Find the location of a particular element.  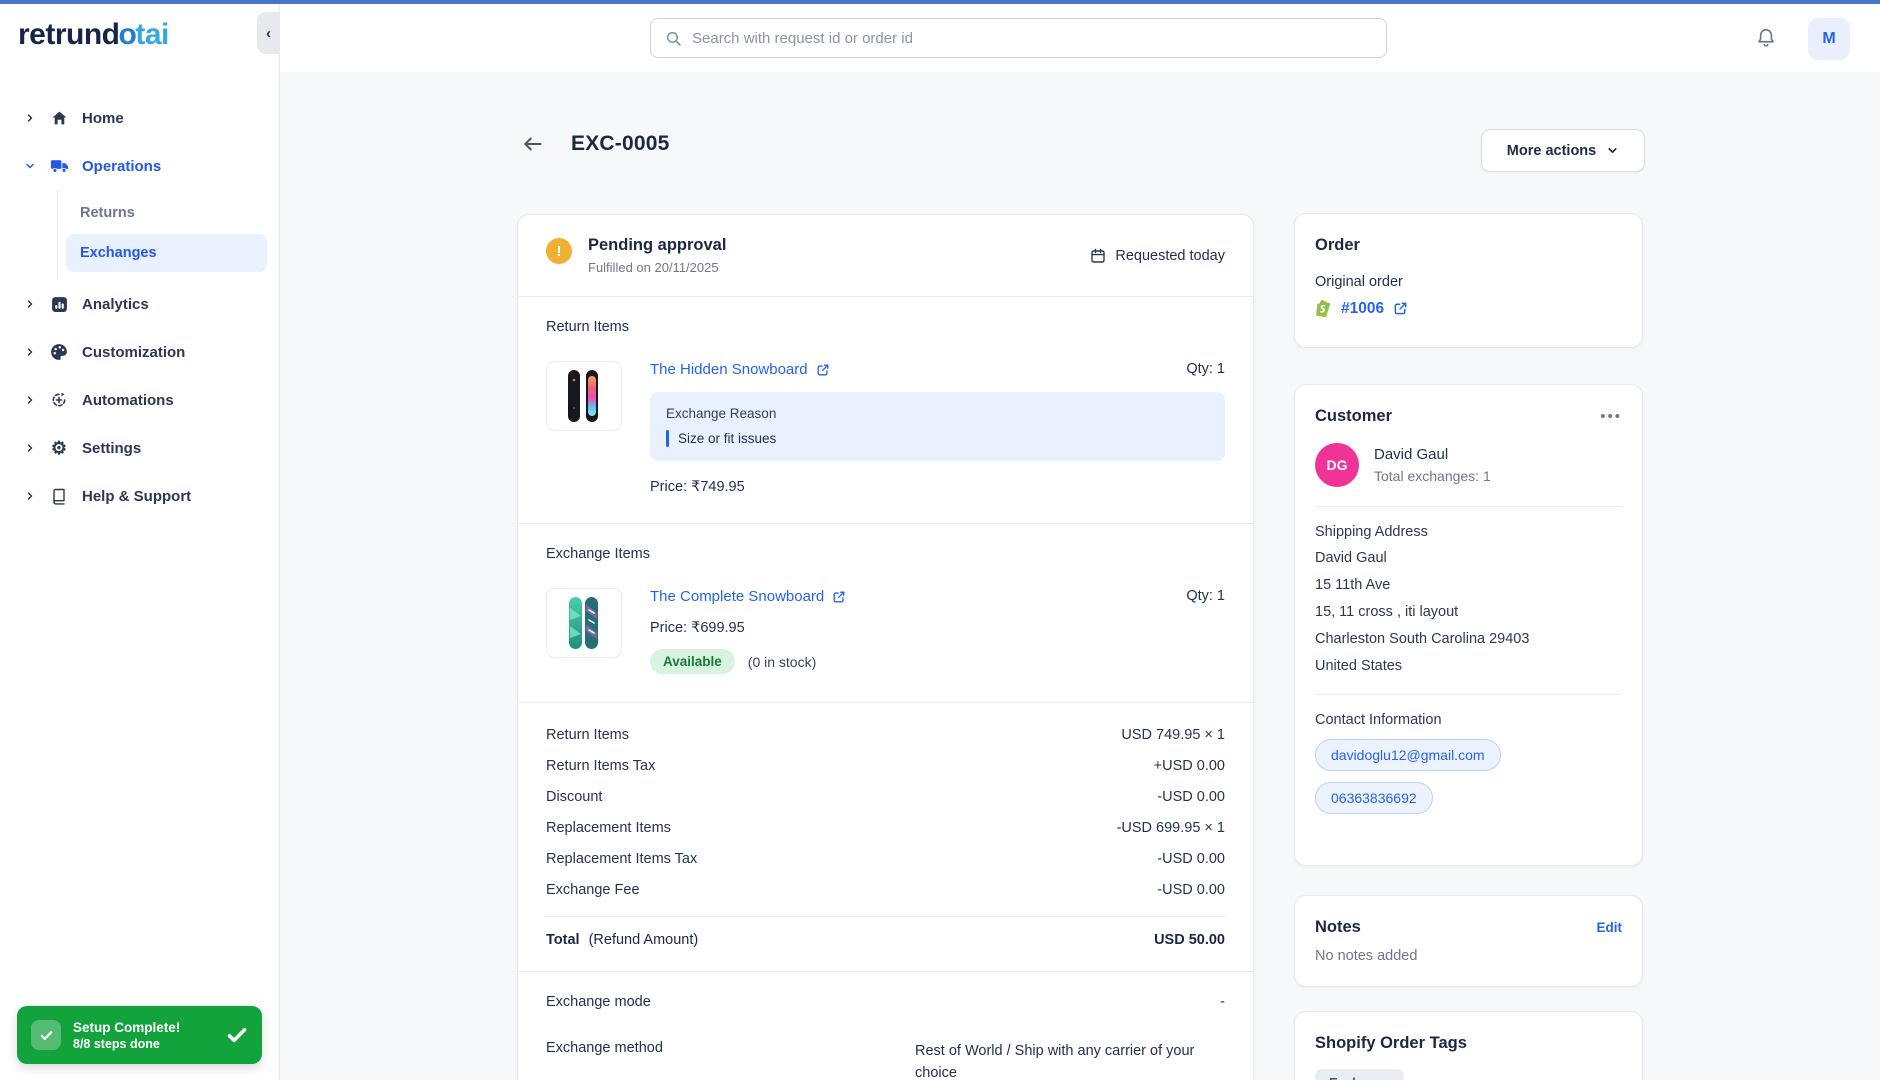

setup-complete-banner: Setup Complete! 8/8 steps done is located at coordinates (139, 1035).